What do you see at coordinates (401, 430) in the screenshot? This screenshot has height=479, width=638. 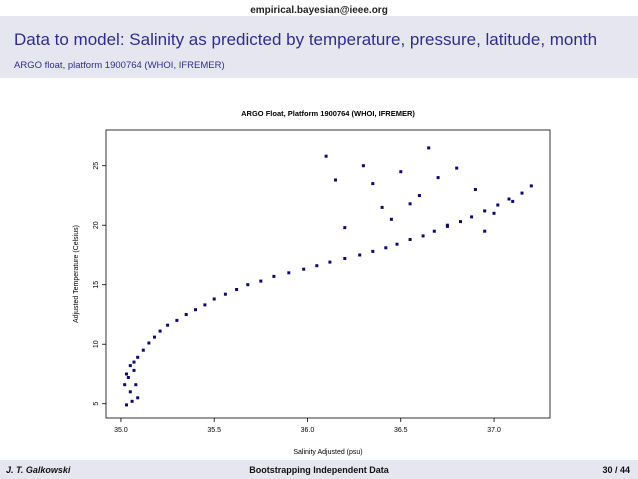 I see `x-tick-label: 36.5` at bounding box center [401, 430].